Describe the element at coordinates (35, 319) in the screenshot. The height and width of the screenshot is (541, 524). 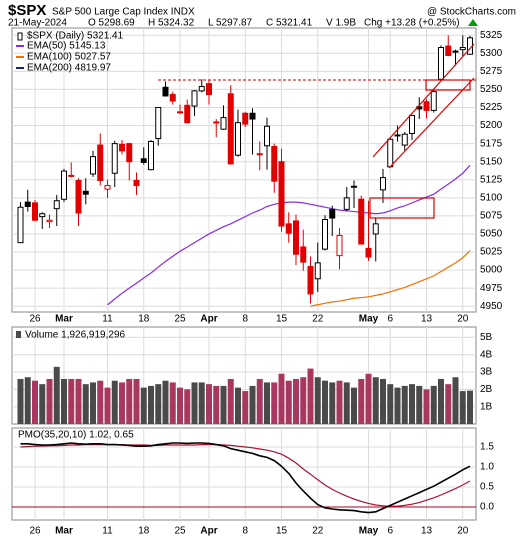
I see `x-tick-label: 26` at that location.